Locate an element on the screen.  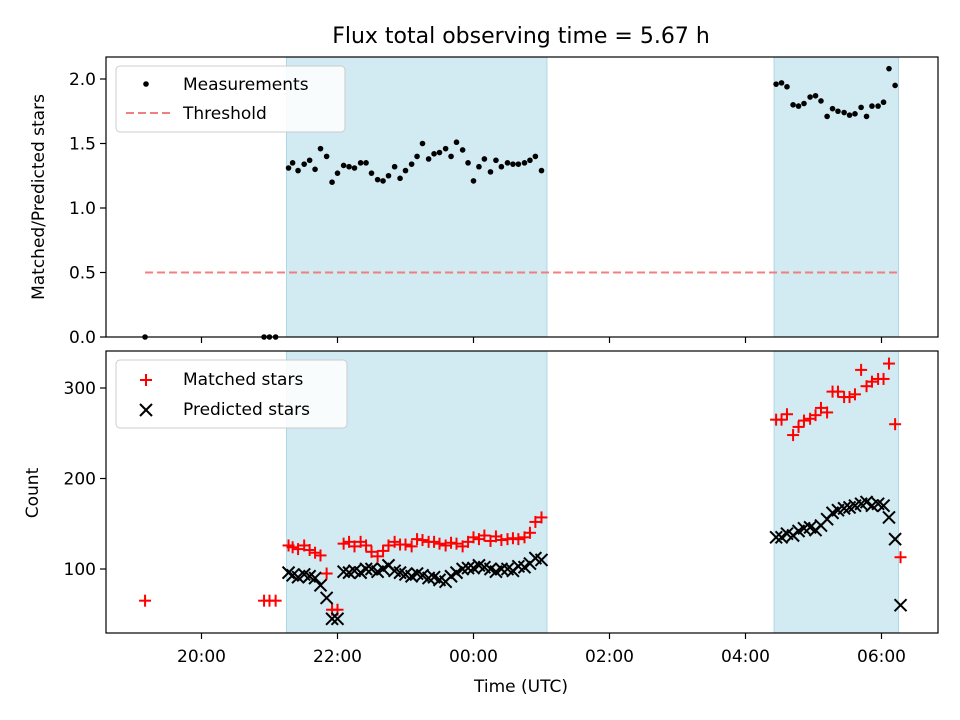
bottom-legend-box is located at coordinates (231, 394).